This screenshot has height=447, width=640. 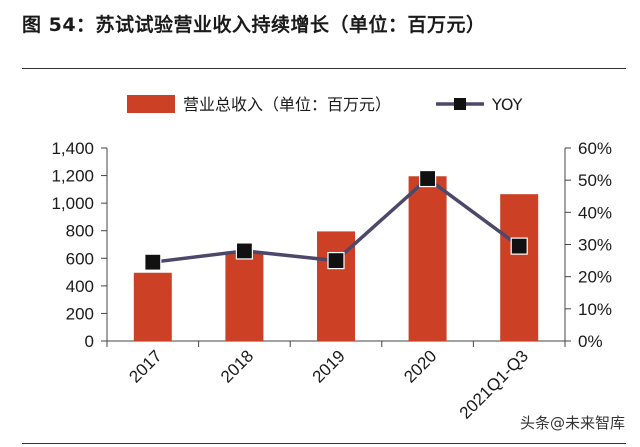 What do you see at coordinates (324, 68) in the screenshot?
I see `title-rule` at bounding box center [324, 68].